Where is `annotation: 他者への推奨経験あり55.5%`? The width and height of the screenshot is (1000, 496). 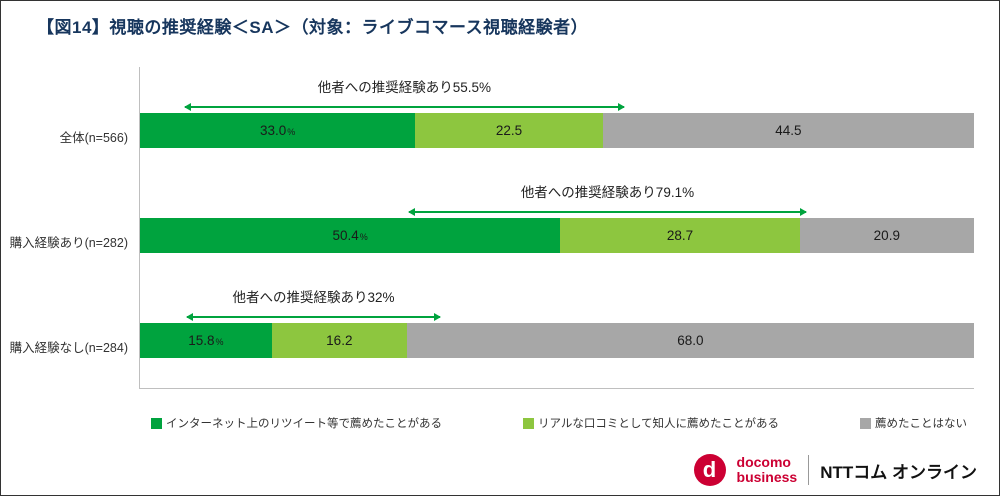
annotation: 他者への推奨経験あり55.5% is located at coordinates (557, 93).